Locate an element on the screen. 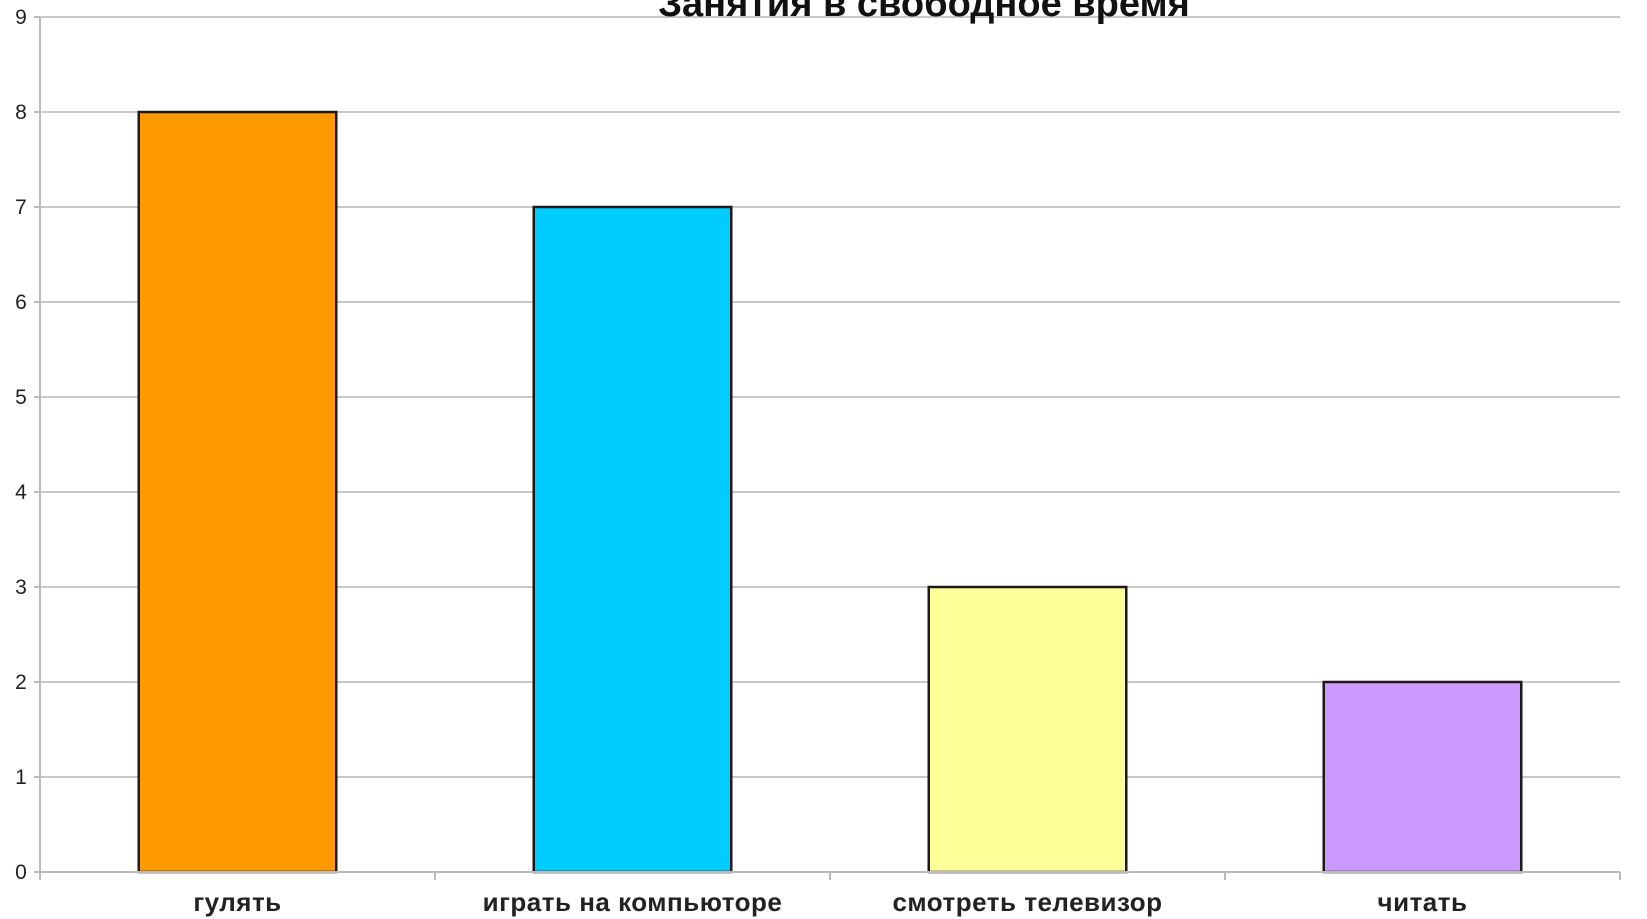 This screenshot has height=919, width=1647. chart-title: Занятия в свободное время is located at coordinates (924, 12).